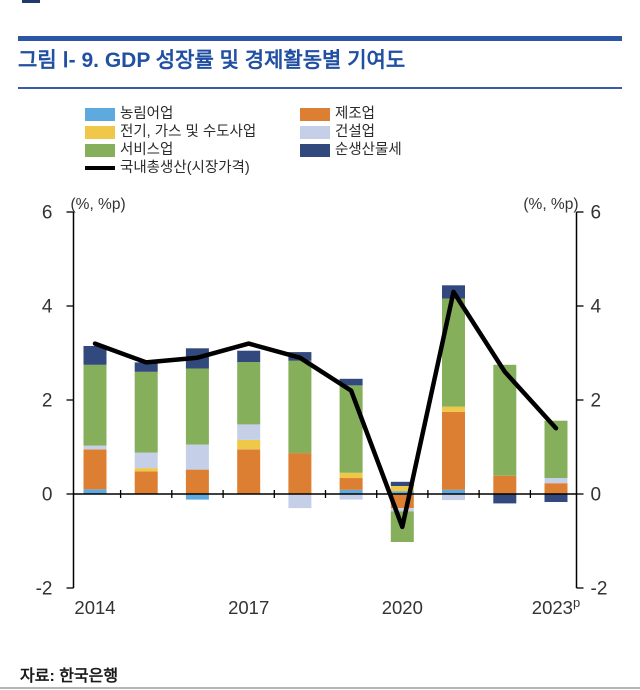 This screenshot has width=640, height=690. Describe the element at coordinates (315, 150) in the screenshot. I see `net-taxes-swatch` at that location.